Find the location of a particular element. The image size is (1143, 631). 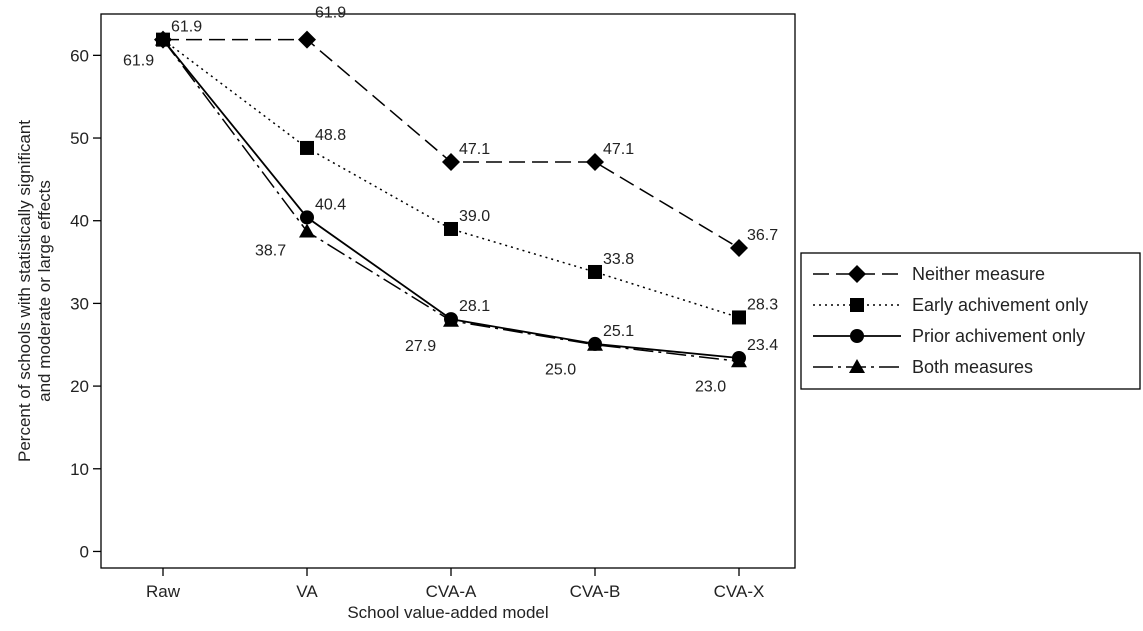

x-tick-label: CVA-B is located at coordinates (595, 591).